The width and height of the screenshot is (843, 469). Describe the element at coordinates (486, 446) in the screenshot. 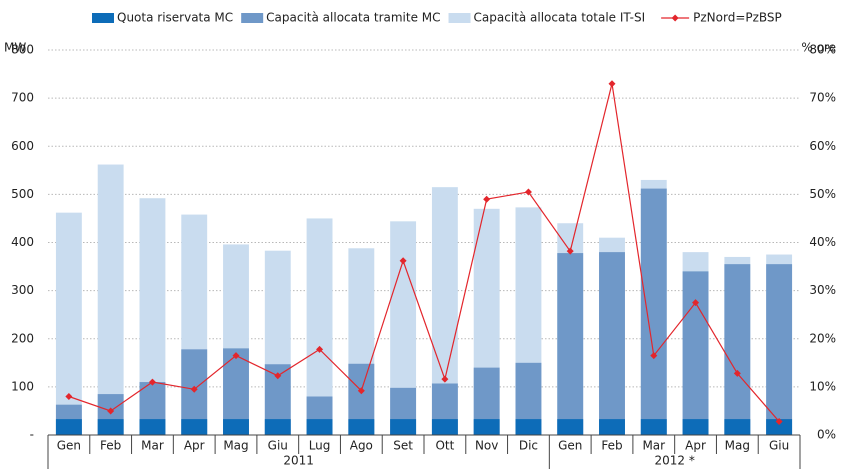

I see `x-tick-label: Nov` at that location.